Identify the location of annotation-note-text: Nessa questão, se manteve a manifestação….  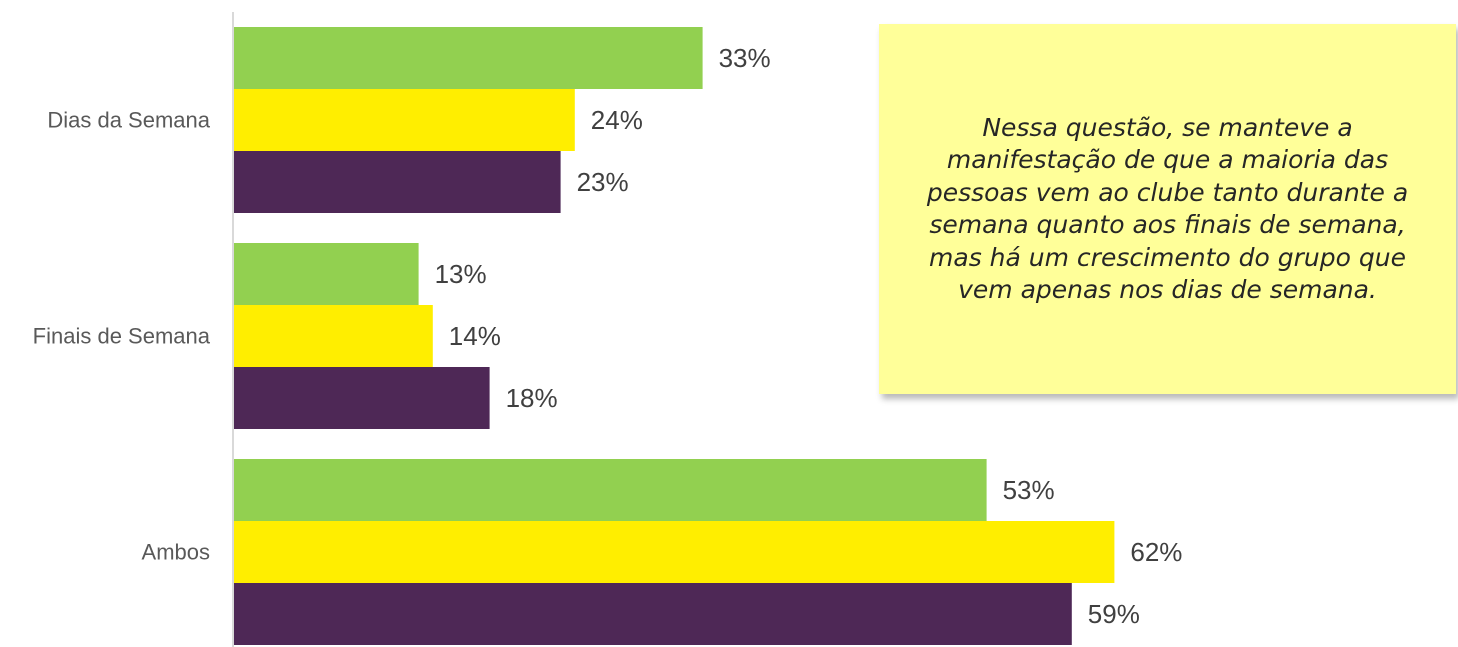
(1167, 208).